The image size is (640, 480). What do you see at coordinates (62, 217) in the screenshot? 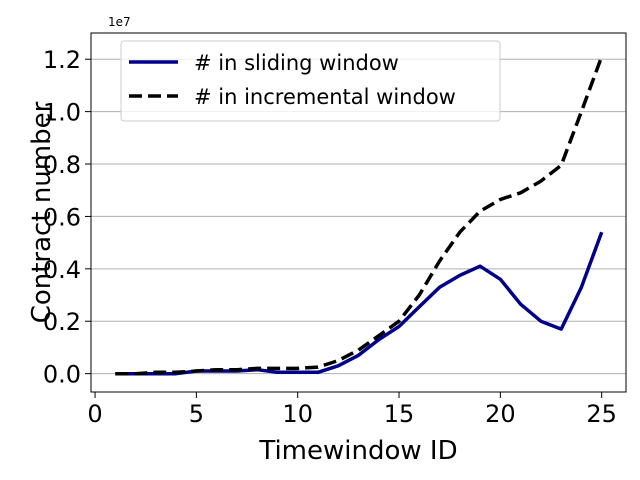
I see `y-tick-label: 0.6` at bounding box center [62, 217].